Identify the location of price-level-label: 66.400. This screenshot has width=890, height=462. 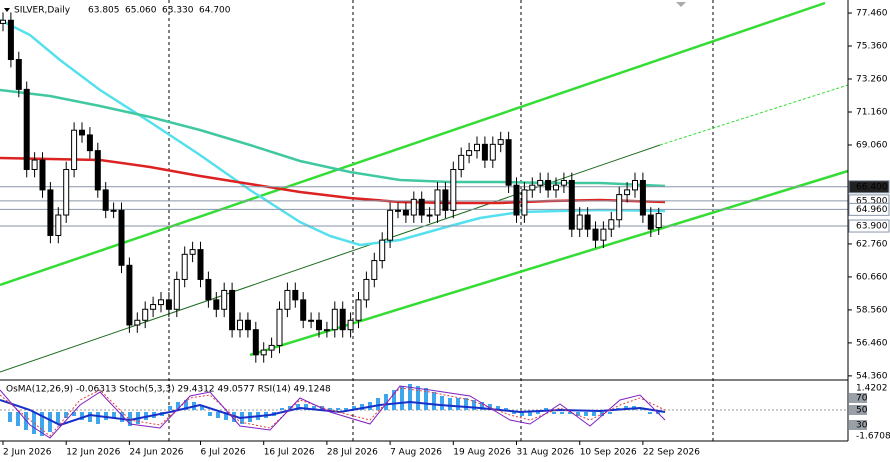
(872, 187).